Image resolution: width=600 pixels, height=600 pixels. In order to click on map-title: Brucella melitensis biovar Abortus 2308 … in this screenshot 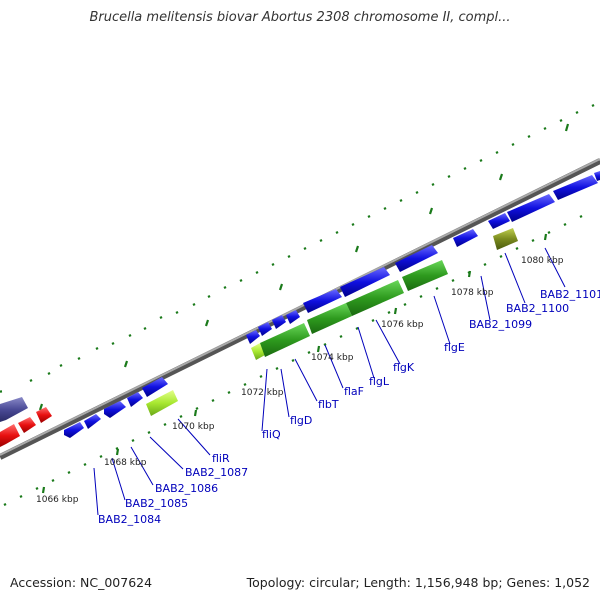, I will do `click(300, 17)`.